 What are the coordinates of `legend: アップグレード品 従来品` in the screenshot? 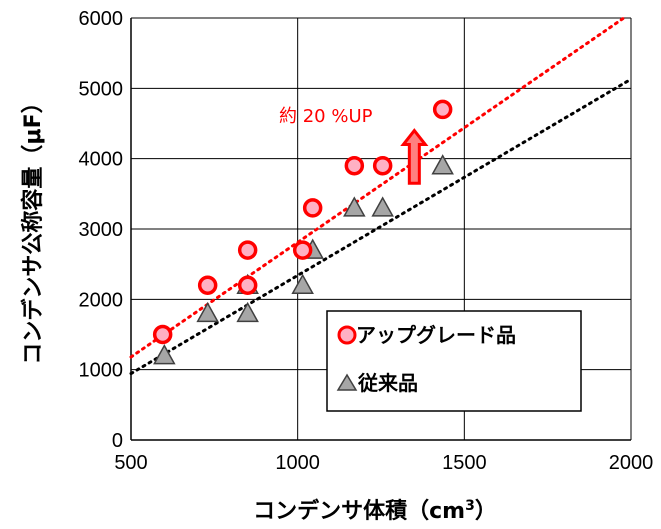 It's located at (454, 361).